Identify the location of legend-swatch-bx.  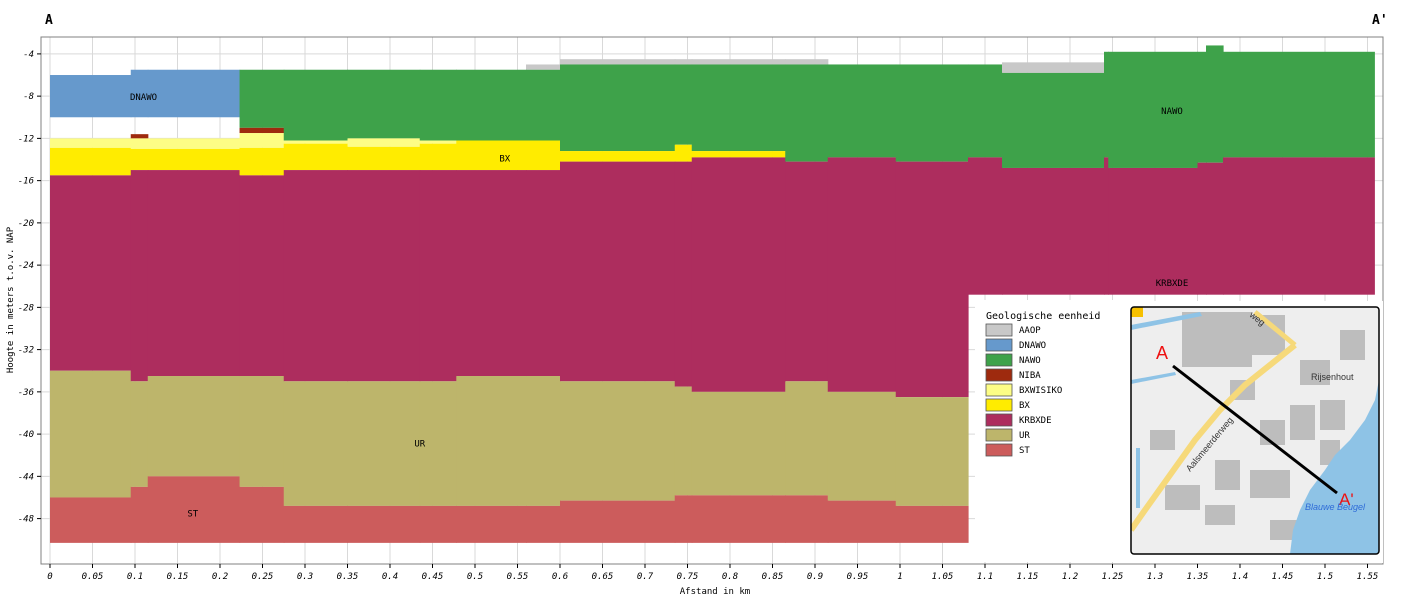
(999, 405).